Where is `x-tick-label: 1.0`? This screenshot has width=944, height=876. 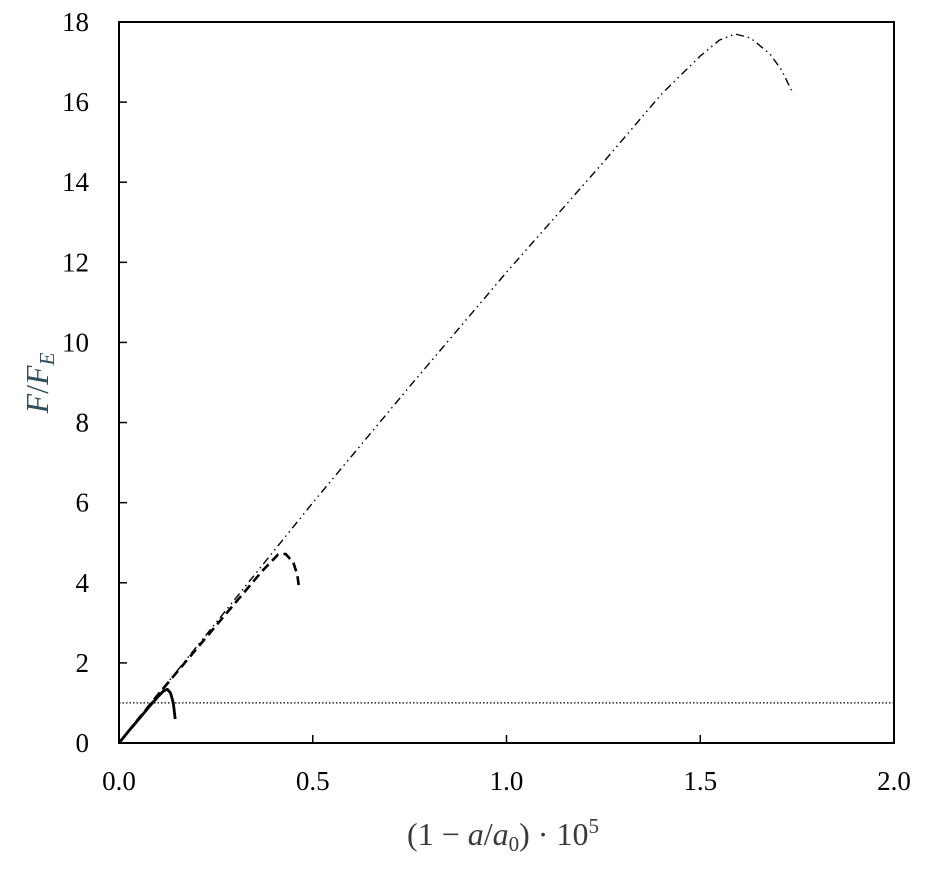 x-tick-label: 1.0 is located at coordinates (507, 781).